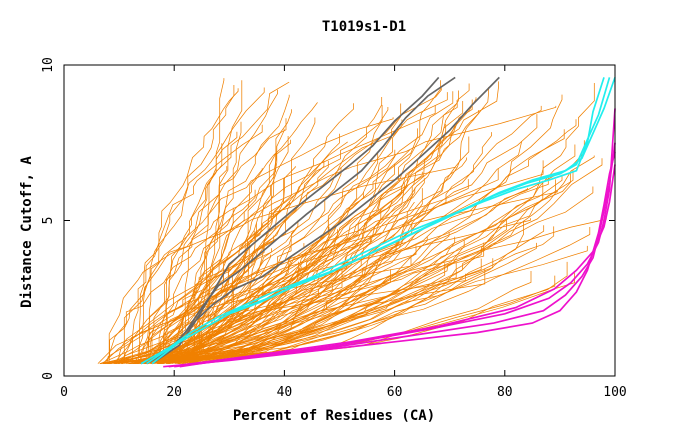  What do you see at coordinates (48, 376) in the screenshot?
I see `y-tick-label: 0` at bounding box center [48, 376].